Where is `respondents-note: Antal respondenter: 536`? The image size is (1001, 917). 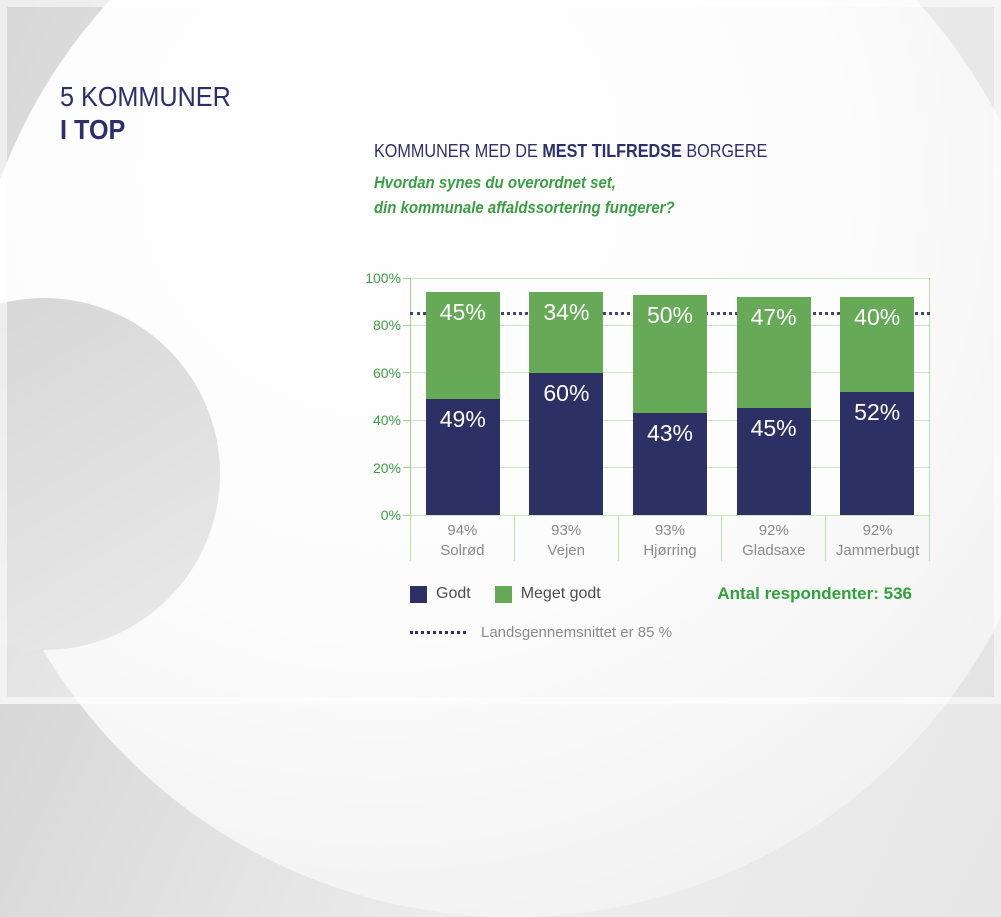 respondents-note: Antal respondenter: 536 is located at coordinates (814, 593).